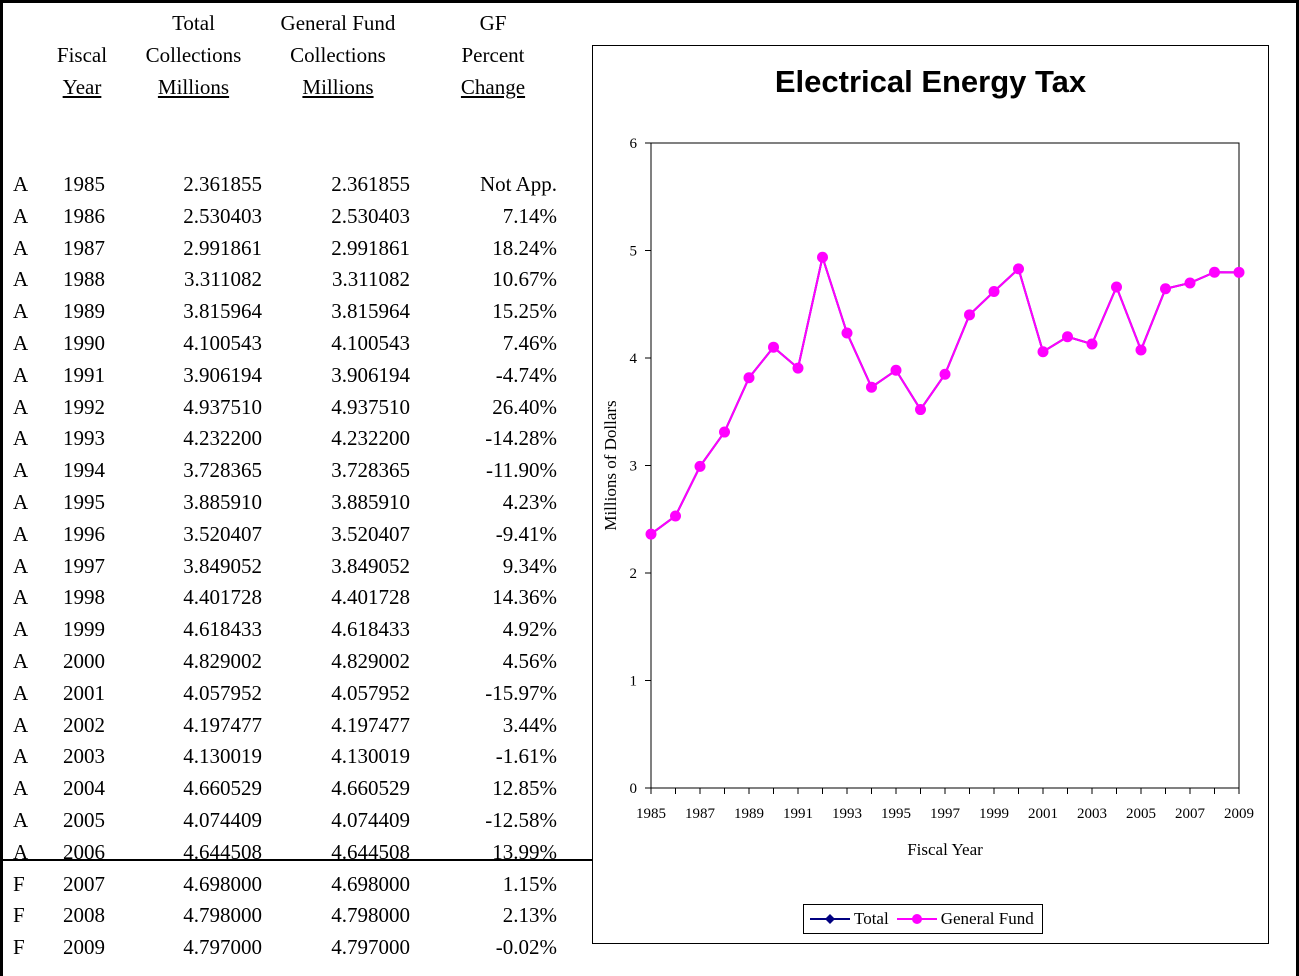  What do you see at coordinates (965, 919) in the screenshot?
I see `legend-item-general-fund: General Fund` at bounding box center [965, 919].